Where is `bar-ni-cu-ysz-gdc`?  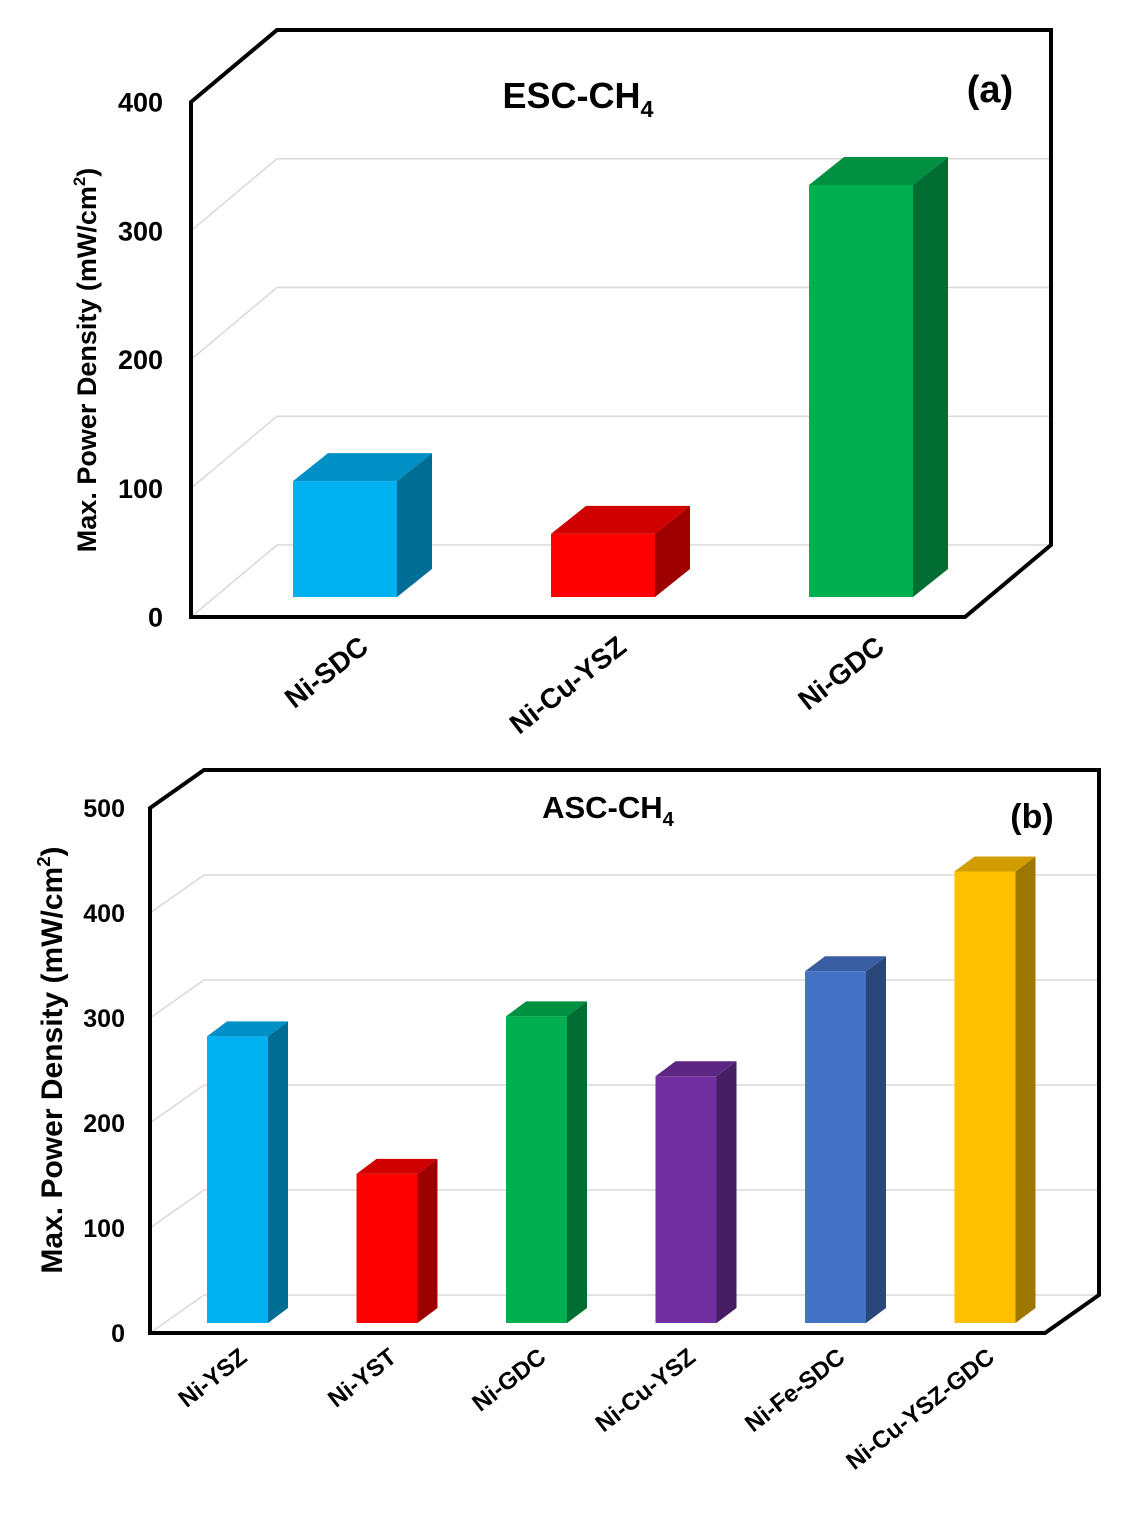 bar-ni-cu-ysz-gdc is located at coordinates (995, 1089).